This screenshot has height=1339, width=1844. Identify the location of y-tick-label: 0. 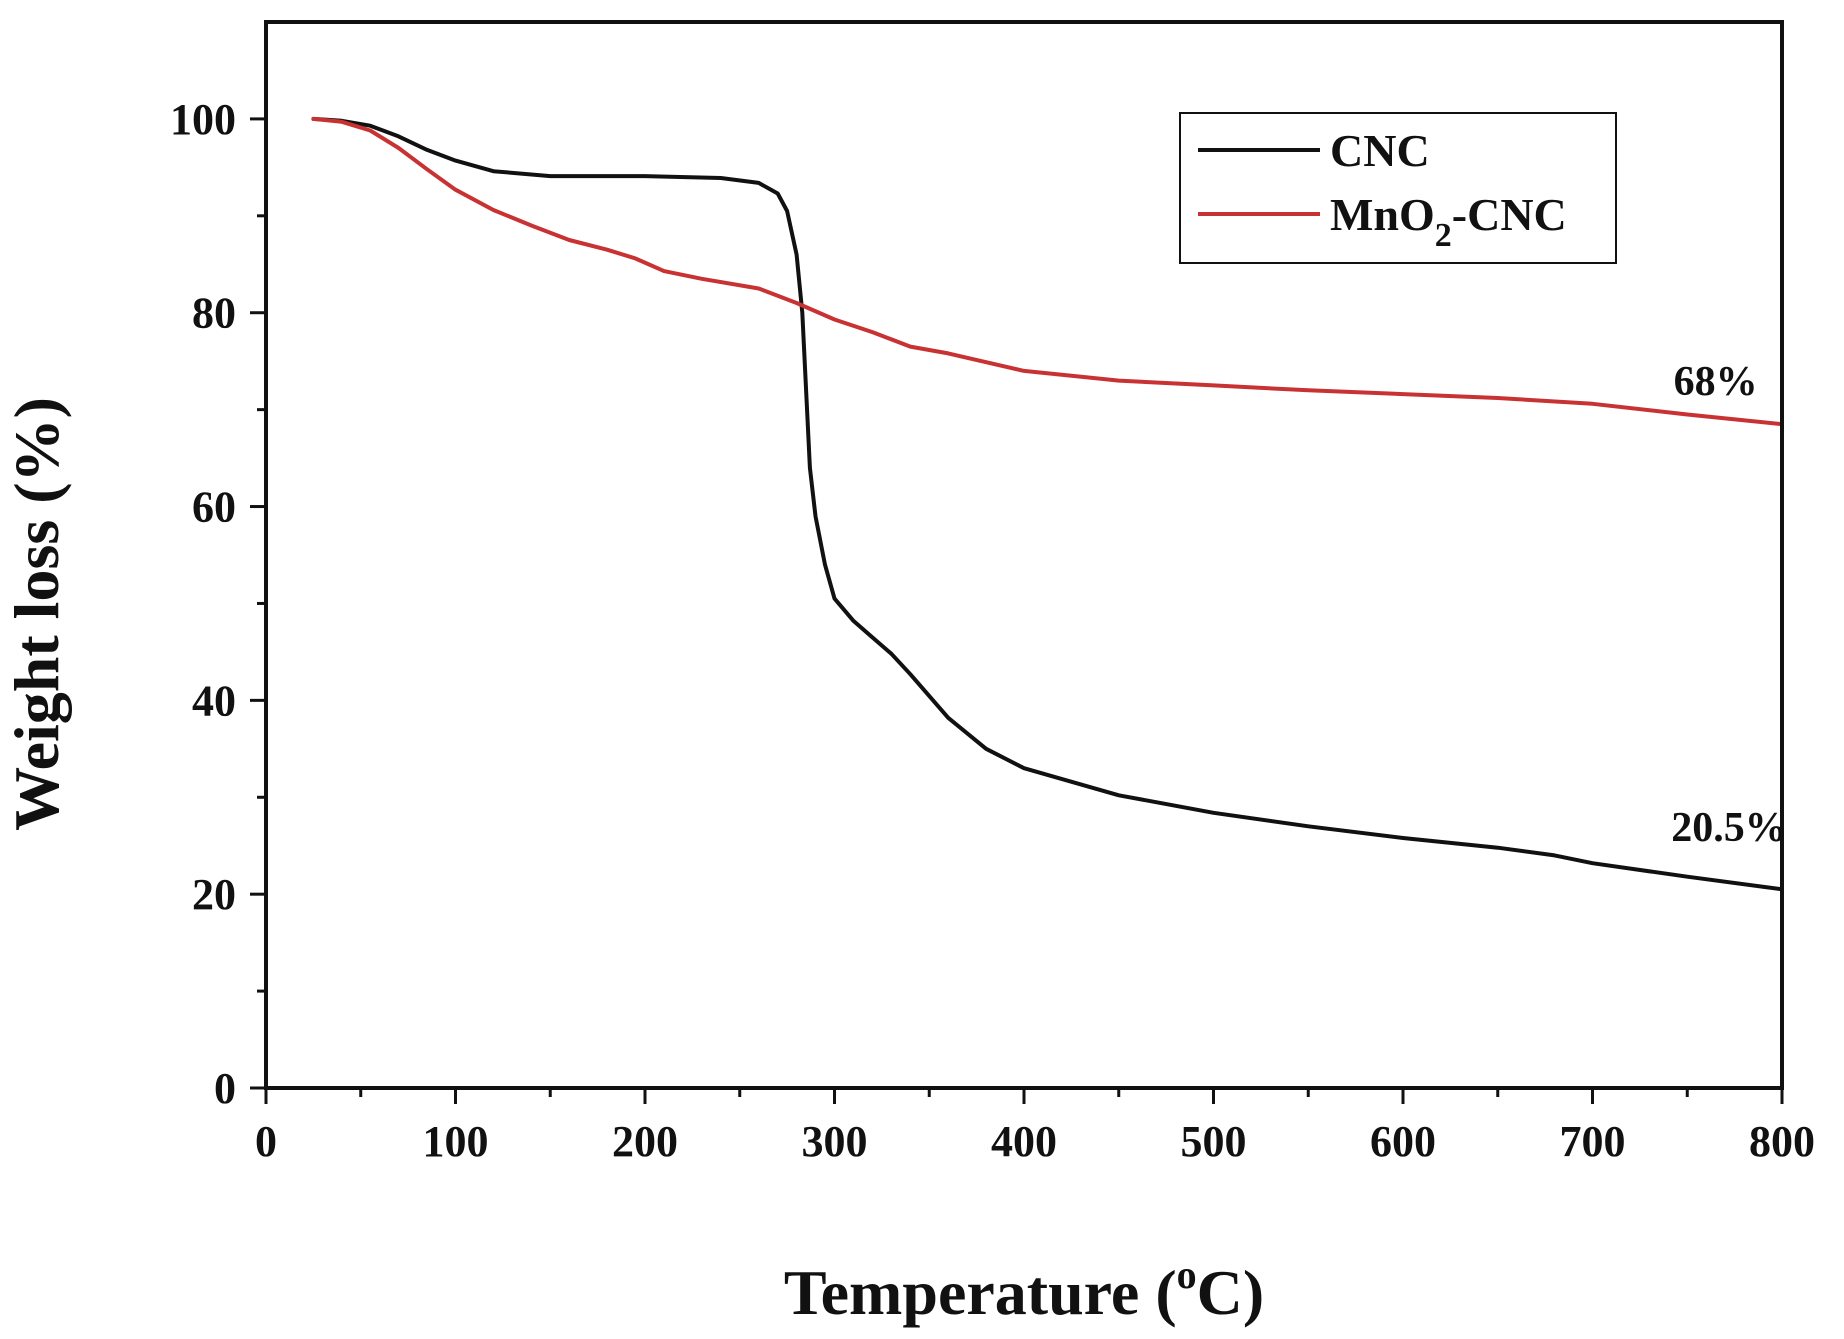
(225, 1088).